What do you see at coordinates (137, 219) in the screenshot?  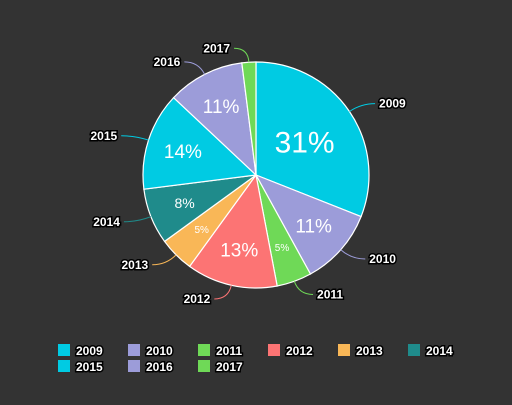 I see `connector-2014` at bounding box center [137, 219].